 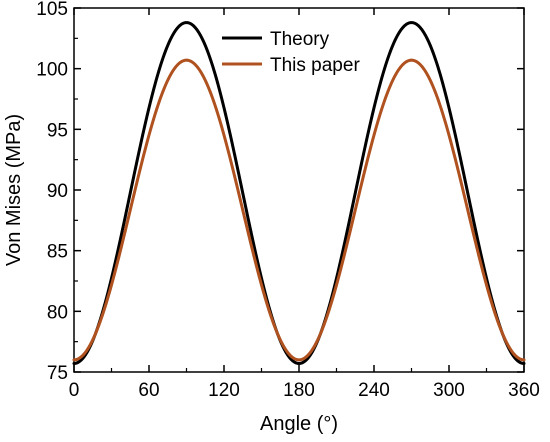 I want to click on x-tick-label: 360, so click(x=524, y=390).